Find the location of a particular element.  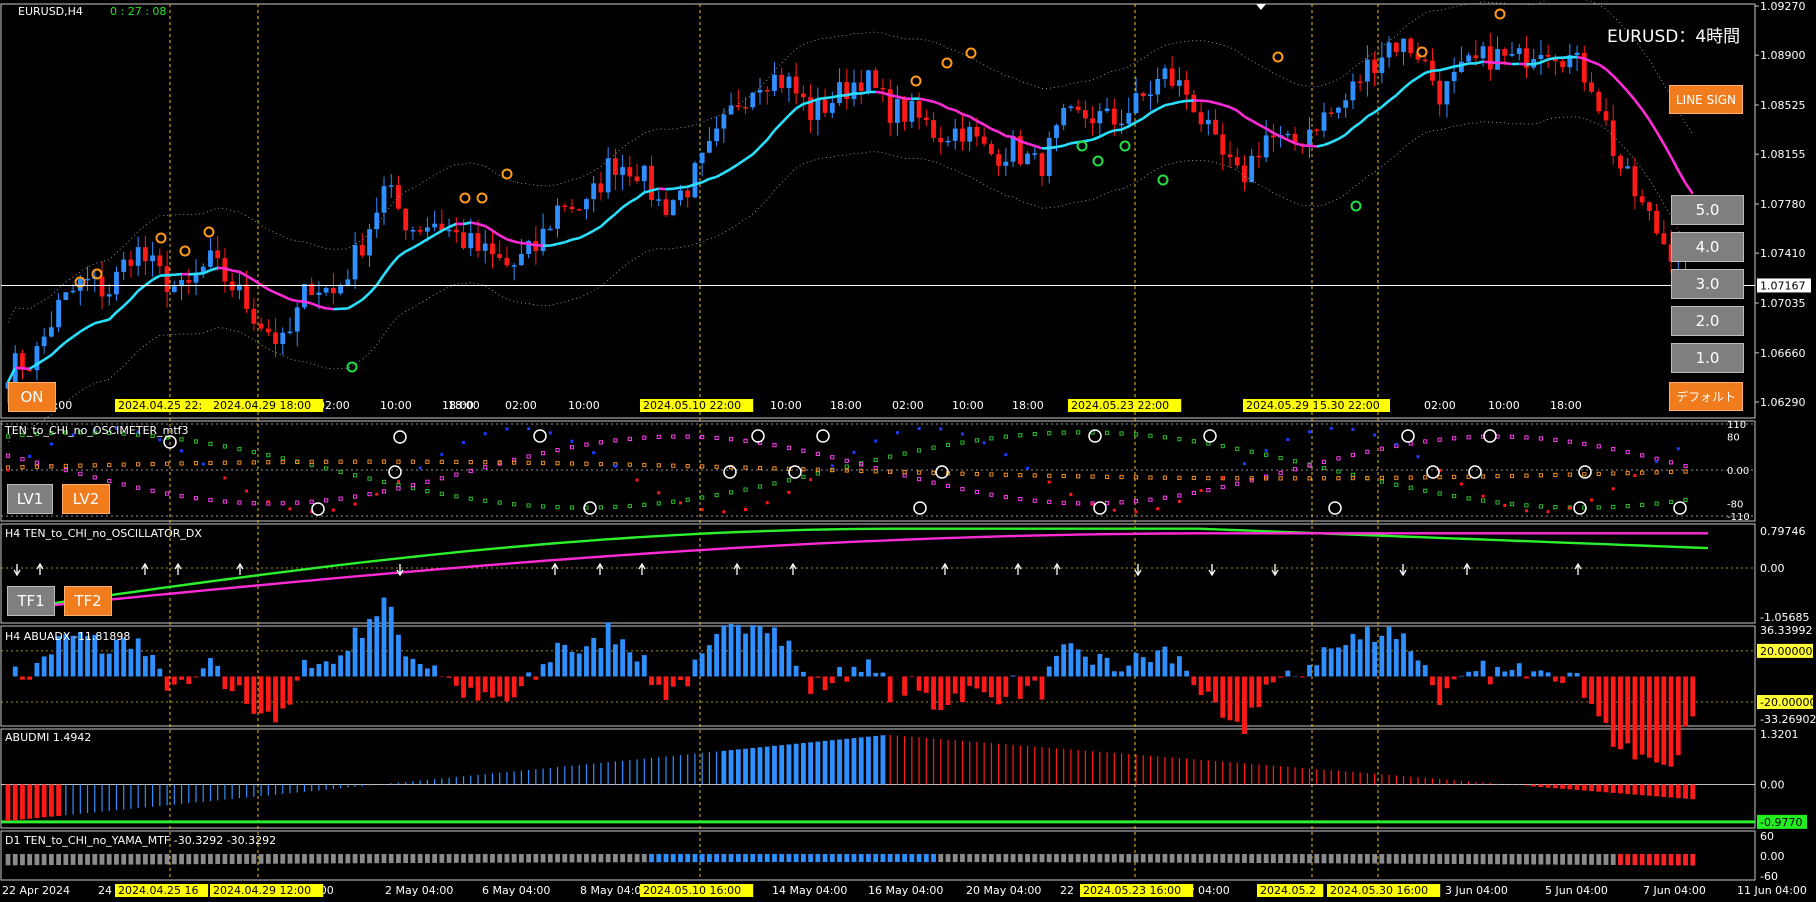

bottom-time-label: 20 May 04:00 is located at coordinates (1003, 890).